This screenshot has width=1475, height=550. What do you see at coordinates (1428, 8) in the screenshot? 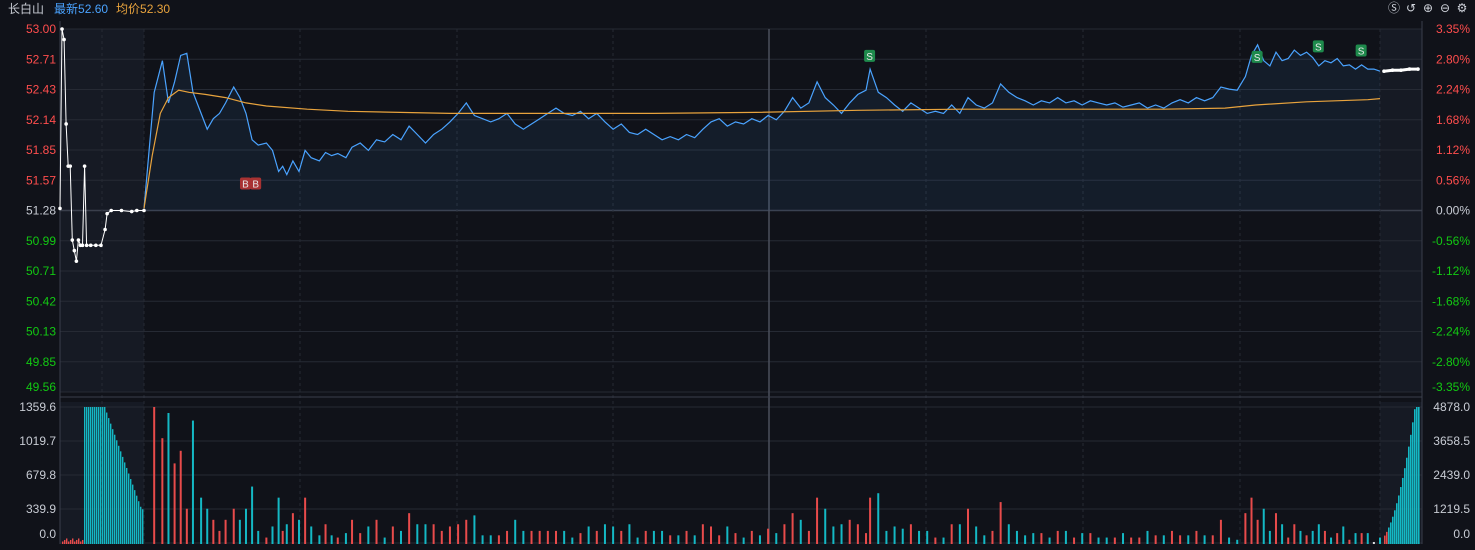
I see `zoom-in-icon: ⊕` at bounding box center [1428, 8].